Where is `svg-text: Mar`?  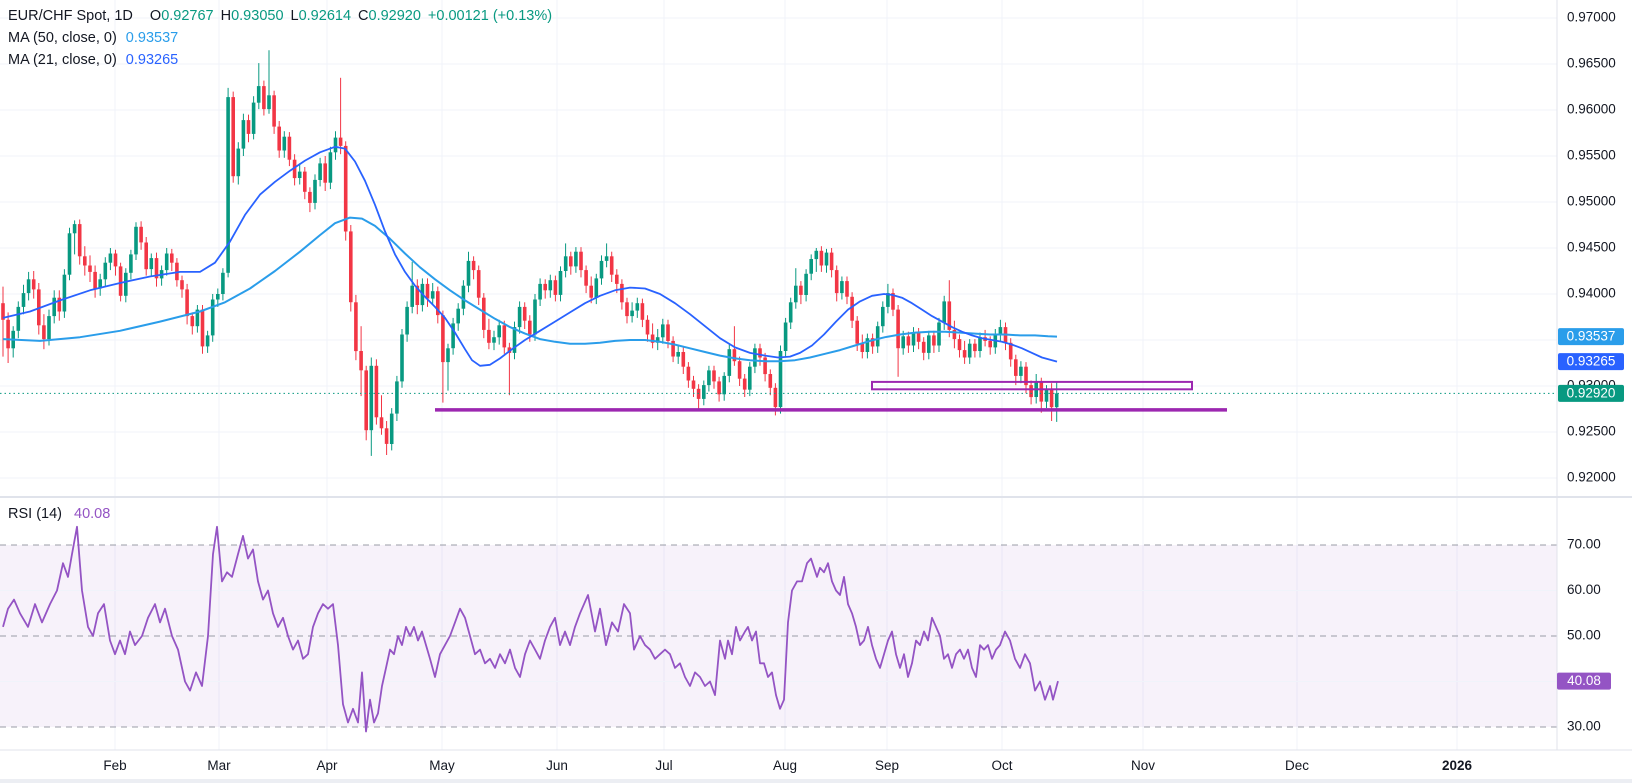
svg-text: Mar is located at coordinates (219, 765).